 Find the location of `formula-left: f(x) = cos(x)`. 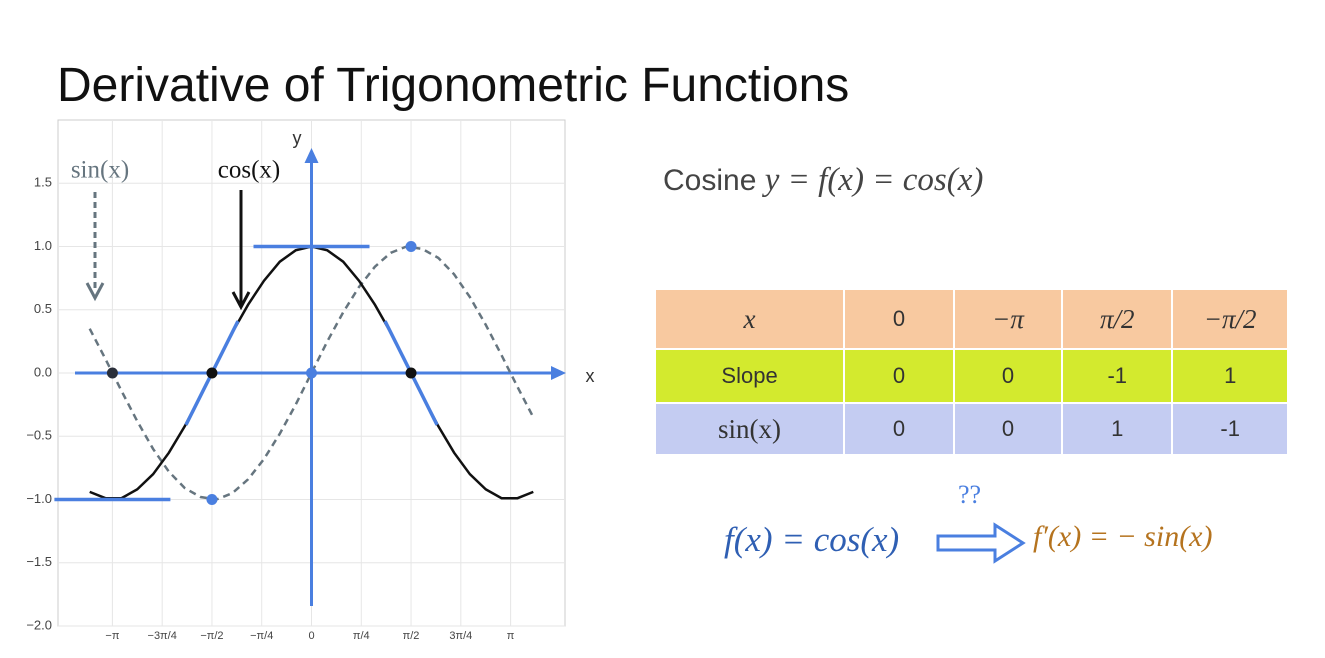

formula-left: f(x) = cos(x) is located at coordinates (812, 539).